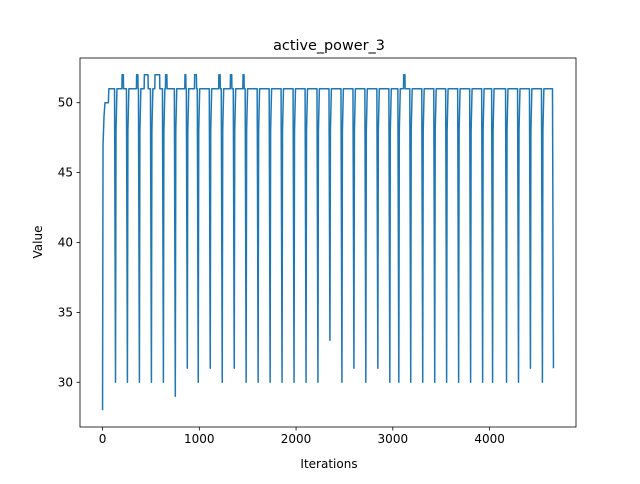  Describe the element at coordinates (296, 439) in the screenshot. I see `x-tick-label: 2000` at that location.